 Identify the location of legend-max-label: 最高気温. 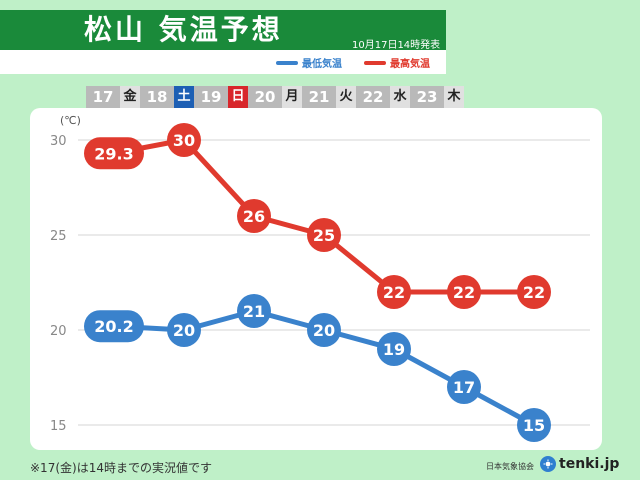
(410, 64).